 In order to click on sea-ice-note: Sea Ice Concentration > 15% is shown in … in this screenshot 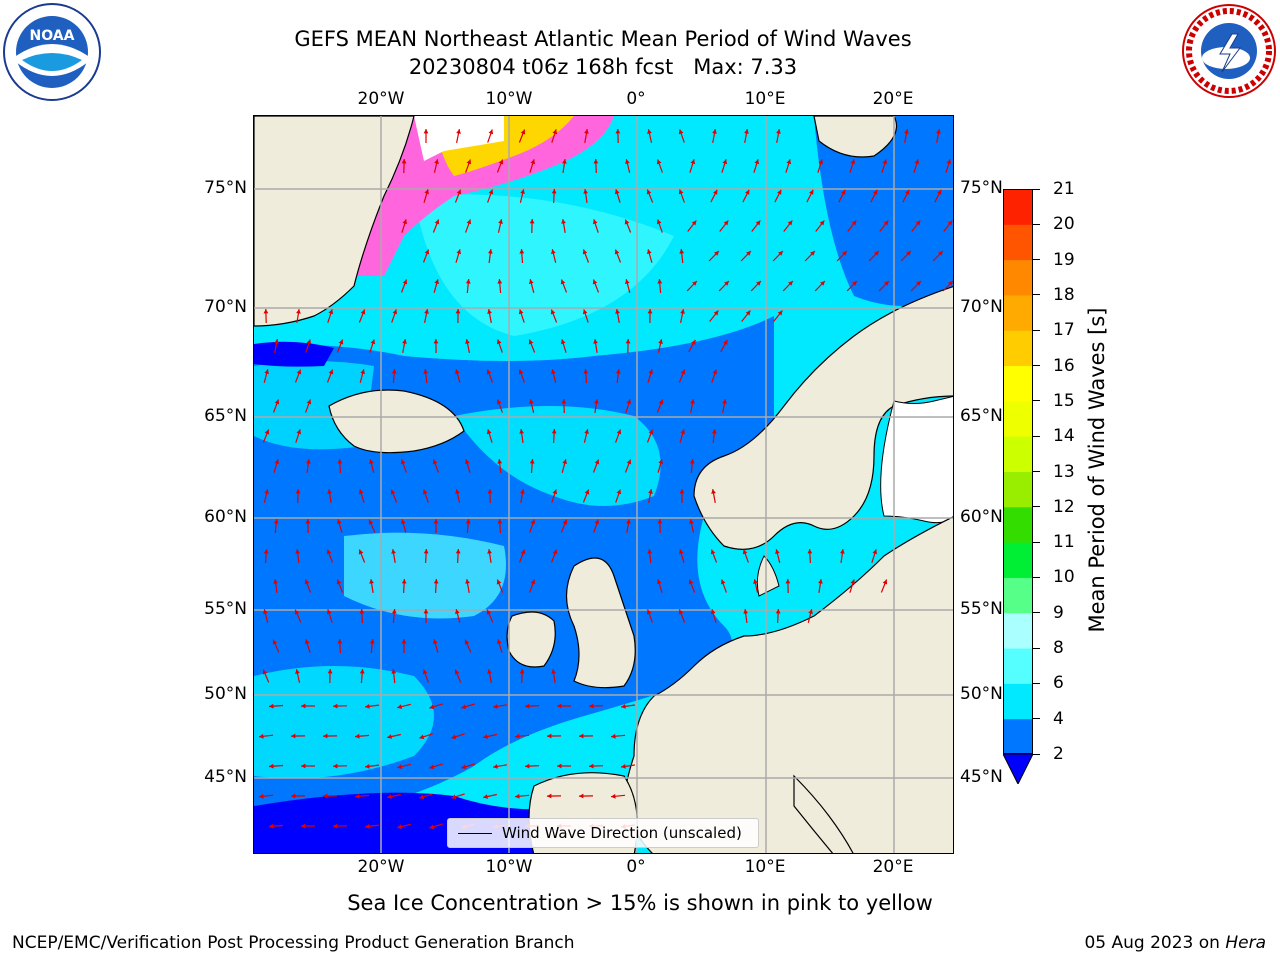, I will do `click(640, 903)`.